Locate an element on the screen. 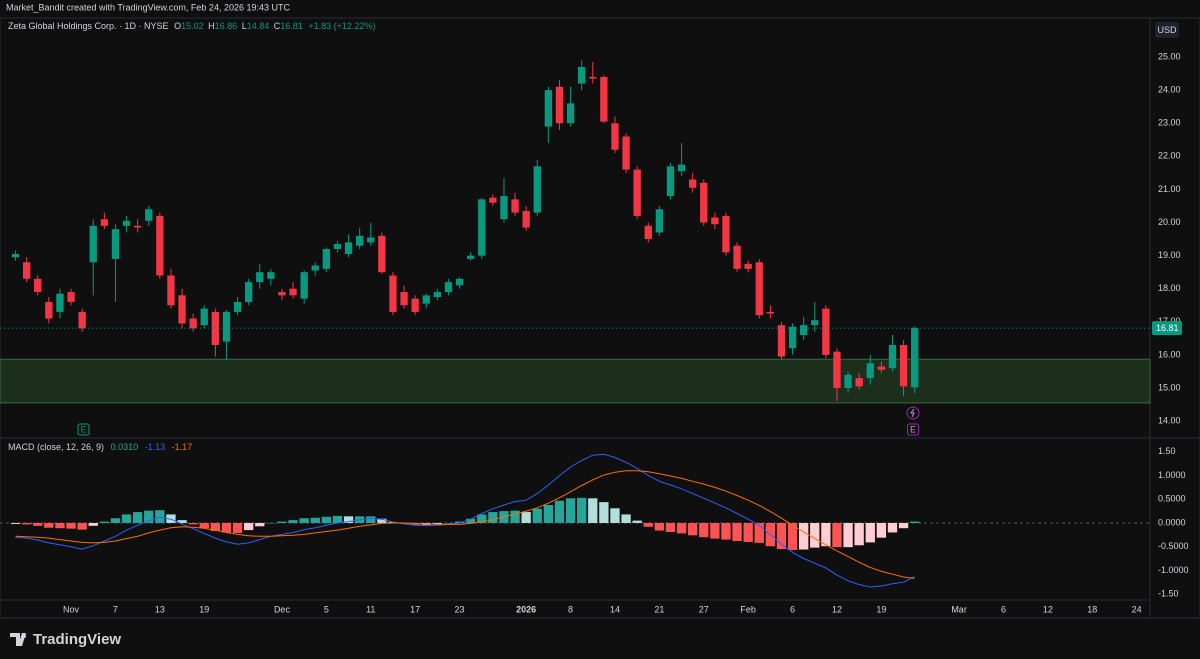 Image resolution: width=1200 pixels, height=659 pixels. y-tick-label: -0.5000 is located at coordinates (1173, 546).